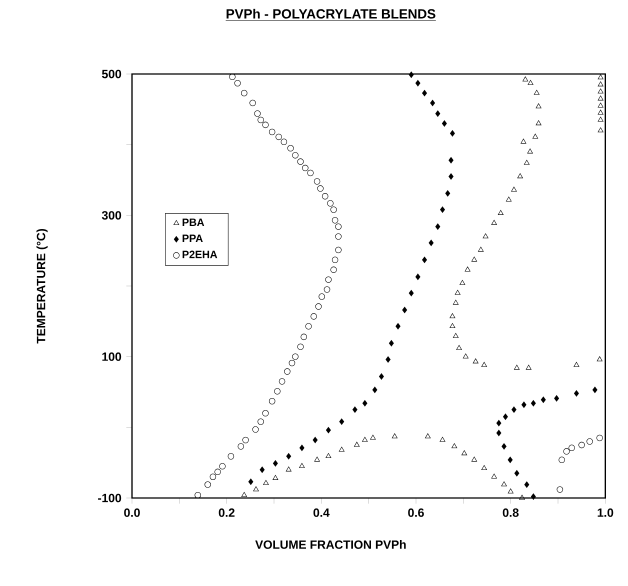  What do you see at coordinates (193, 222) in the screenshot?
I see `legend-label: PBA` at bounding box center [193, 222].